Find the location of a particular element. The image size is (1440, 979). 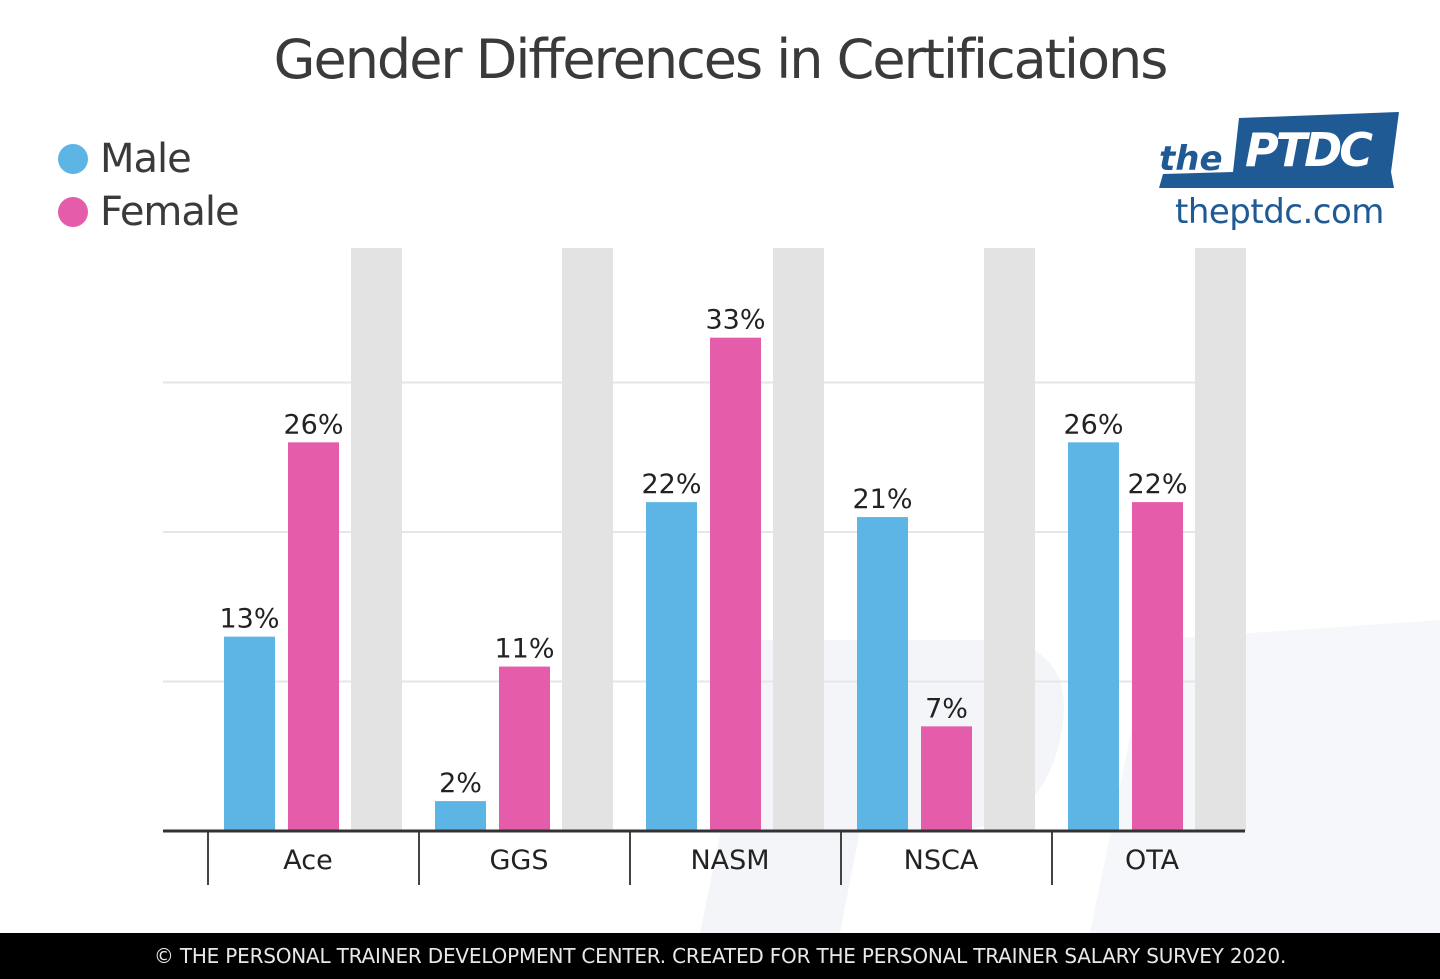

legend-label-female: Female is located at coordinates (170, 212).